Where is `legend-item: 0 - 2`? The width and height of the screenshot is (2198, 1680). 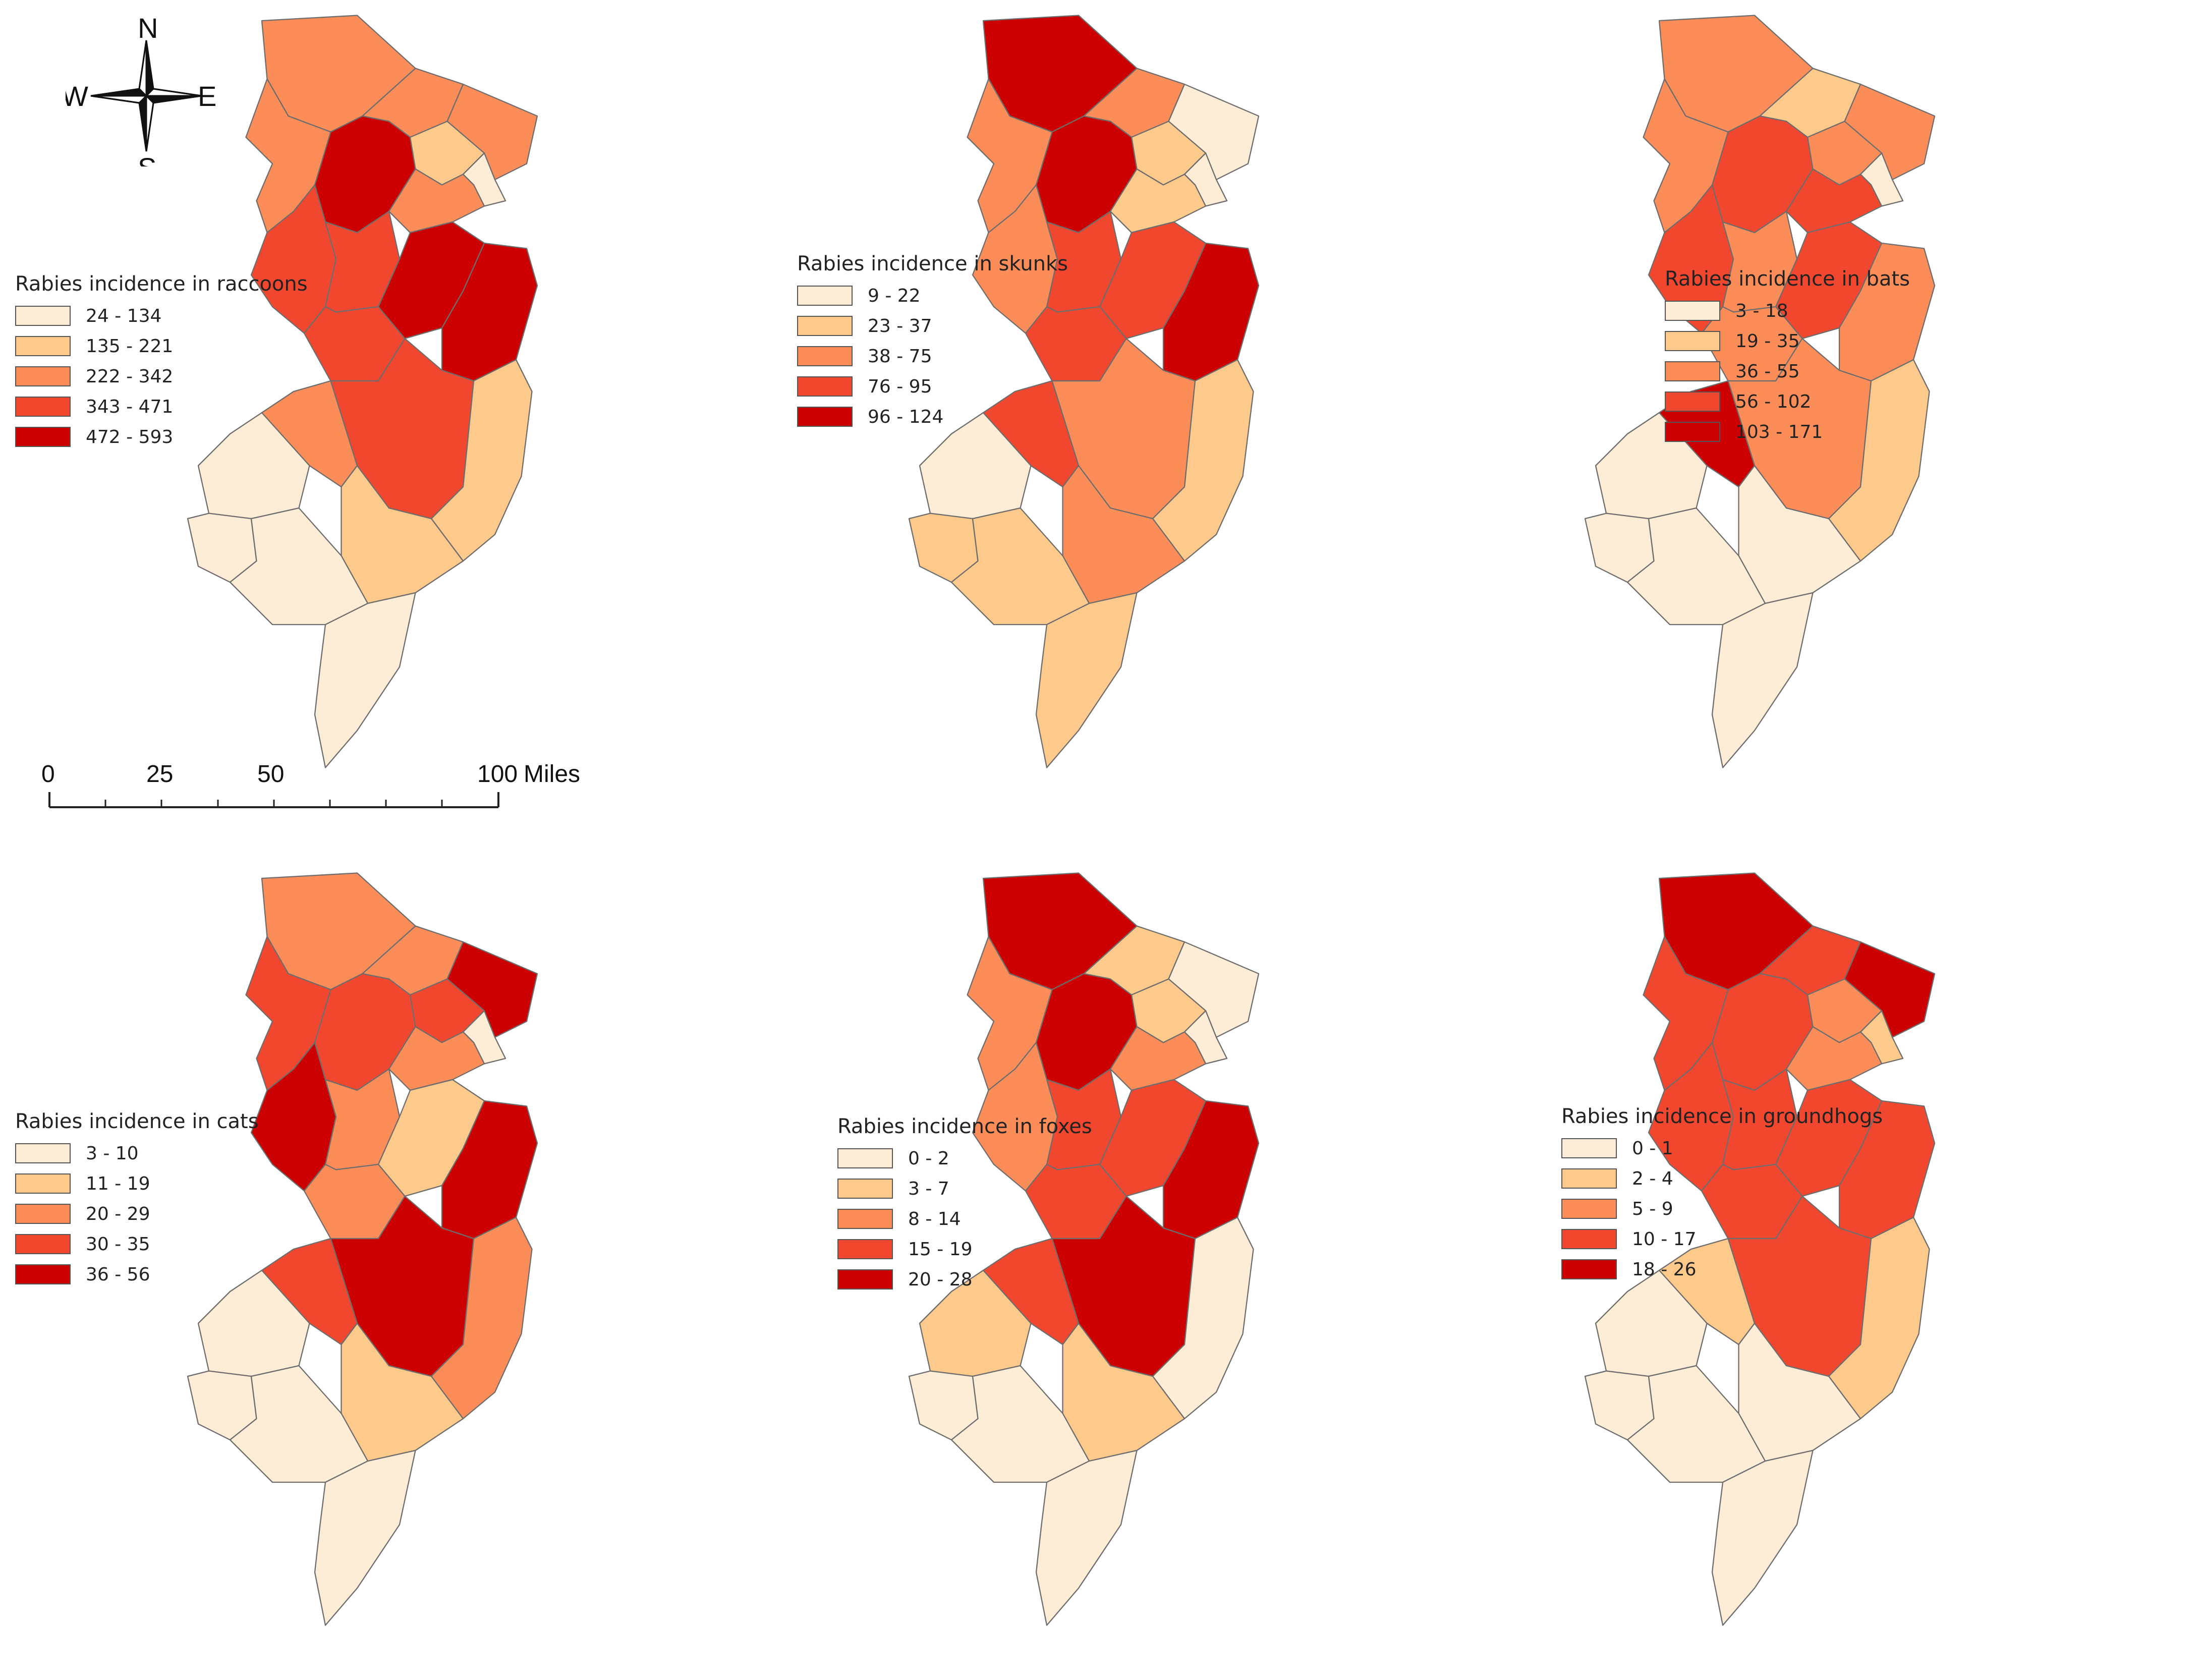
legend-item: 0 - 2 is located at coordinates (965, 1158).